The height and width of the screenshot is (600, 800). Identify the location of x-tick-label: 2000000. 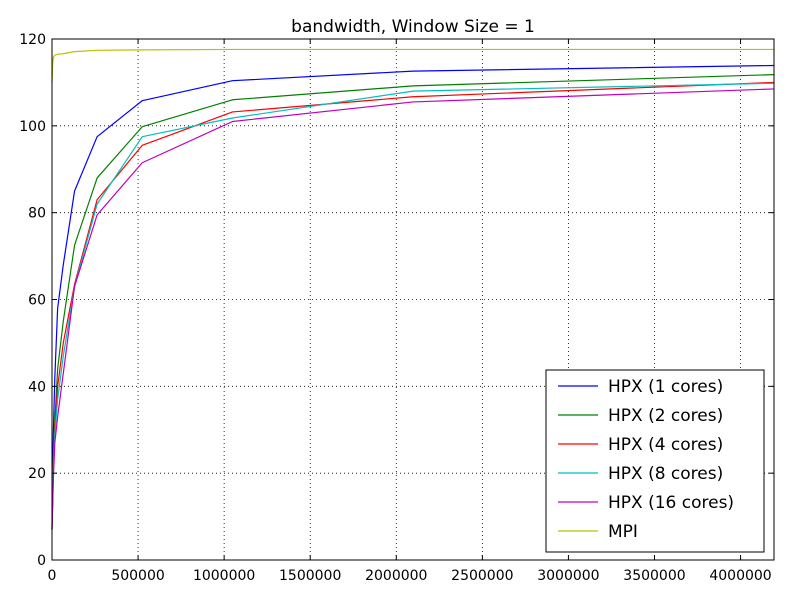
(396, 576).